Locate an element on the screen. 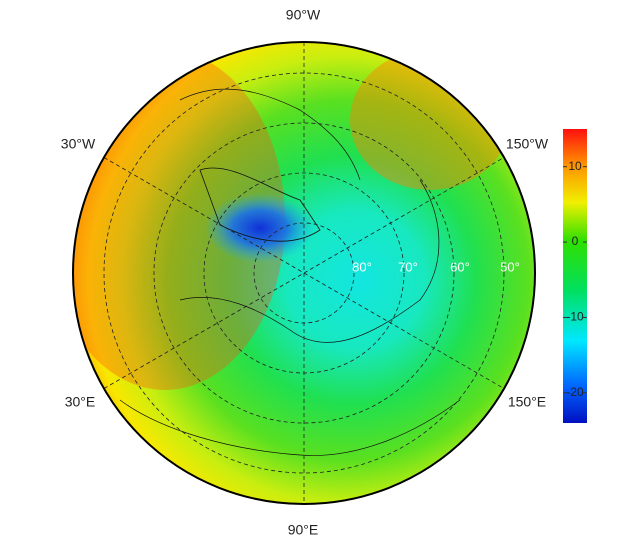  colorbar is located at coordinates (575, 276).